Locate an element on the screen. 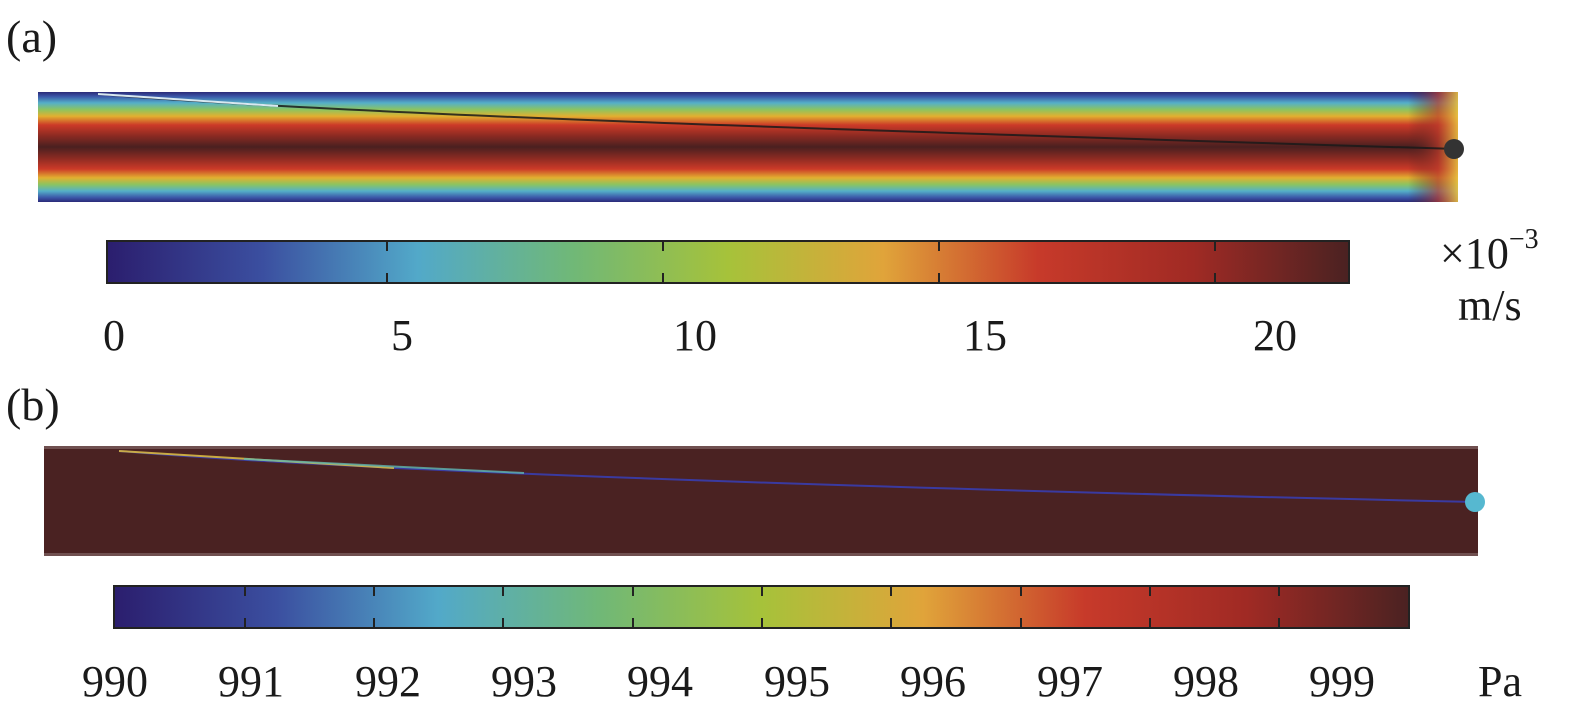 This screenshot has width=1575, height=721. velocity-colorbar is located at coordinates (728, 262).